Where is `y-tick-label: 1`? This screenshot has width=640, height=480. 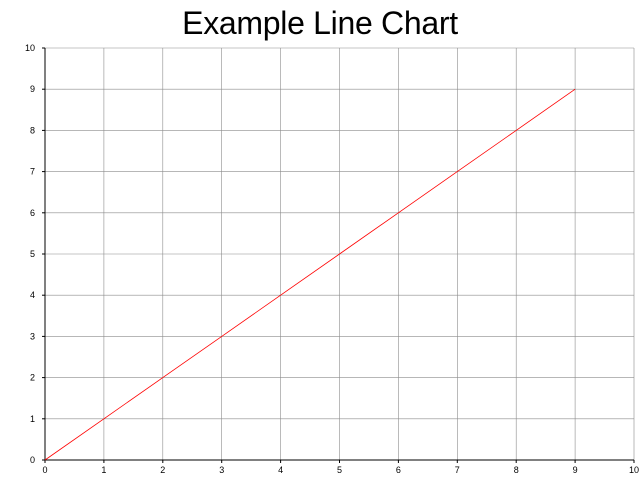 y-tick-label: 1 is located at coordinates (32, 419).